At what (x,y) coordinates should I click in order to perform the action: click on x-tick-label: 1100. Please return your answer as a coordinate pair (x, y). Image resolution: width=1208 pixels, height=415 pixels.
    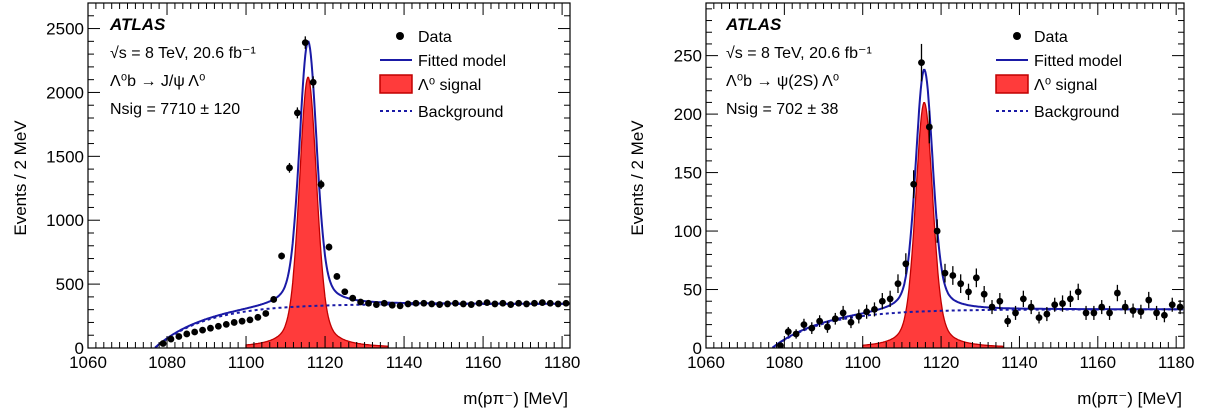
    Looking at the image, I should click on (862, 362).